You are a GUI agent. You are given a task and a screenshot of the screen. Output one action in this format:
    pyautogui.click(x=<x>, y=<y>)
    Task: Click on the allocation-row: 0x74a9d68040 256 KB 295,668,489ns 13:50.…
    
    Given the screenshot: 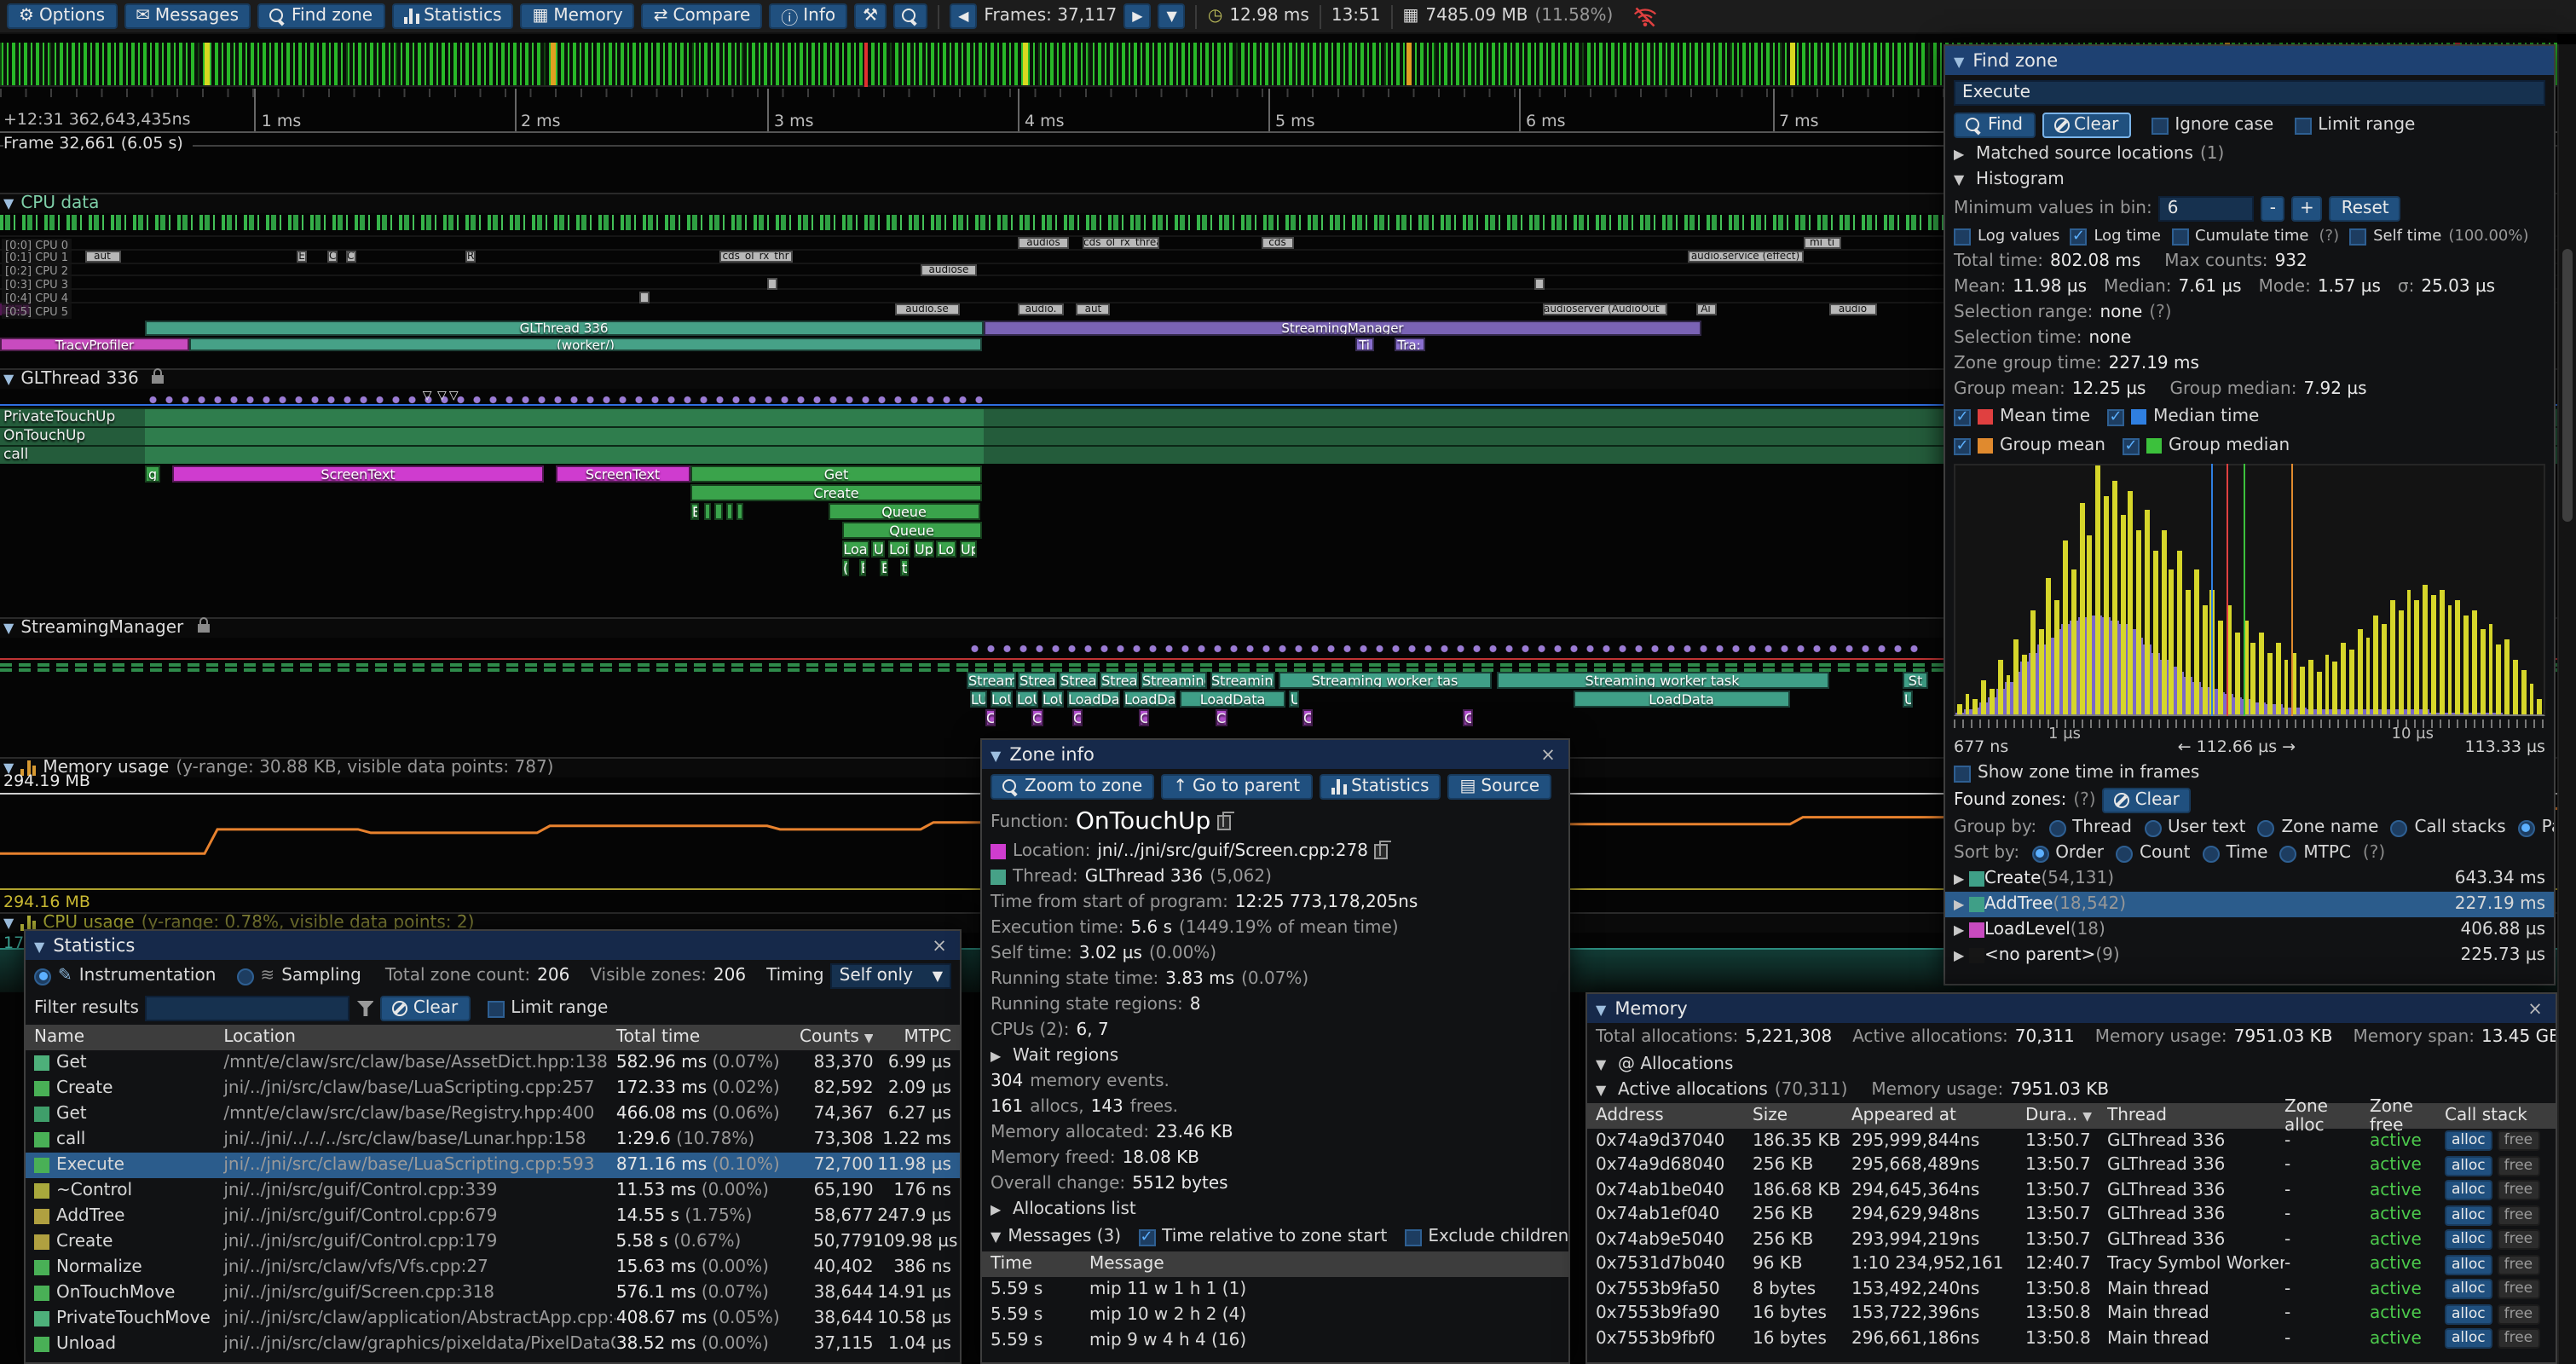 What is the action you would take?
    pyautogui.click(x=2071, y=1166)
    